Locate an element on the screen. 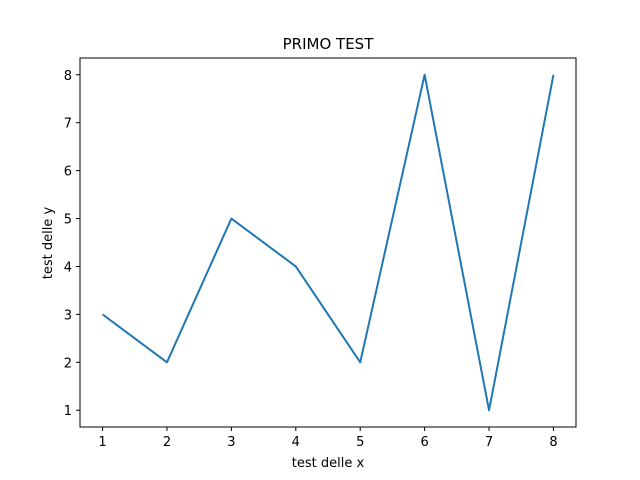 The width and height of the screenshot is (640, 480). x-tick-label: 7 is located at coordinates (489, 442).